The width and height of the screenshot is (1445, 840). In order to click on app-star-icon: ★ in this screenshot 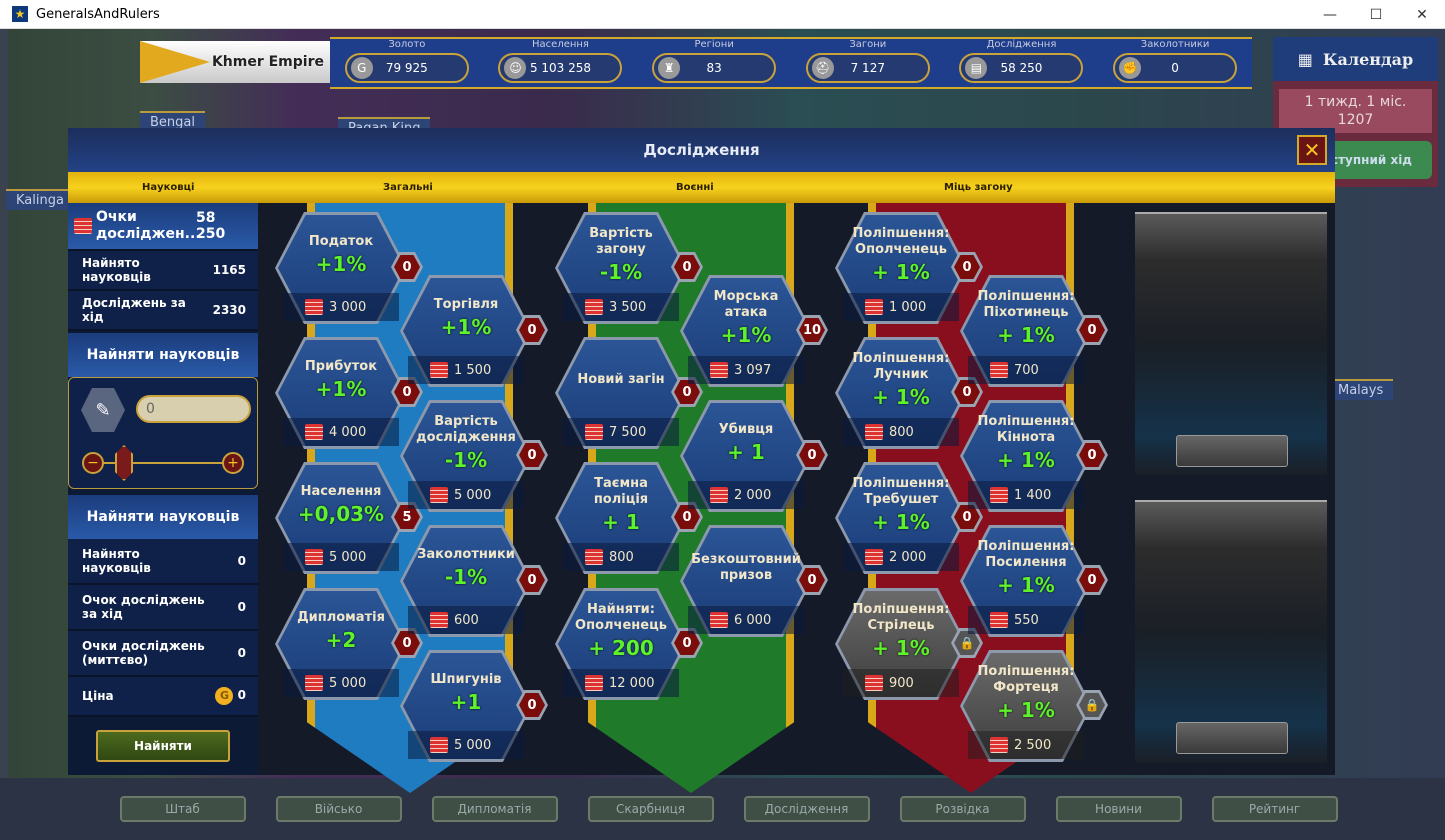, I will do `click(20, 14)`.